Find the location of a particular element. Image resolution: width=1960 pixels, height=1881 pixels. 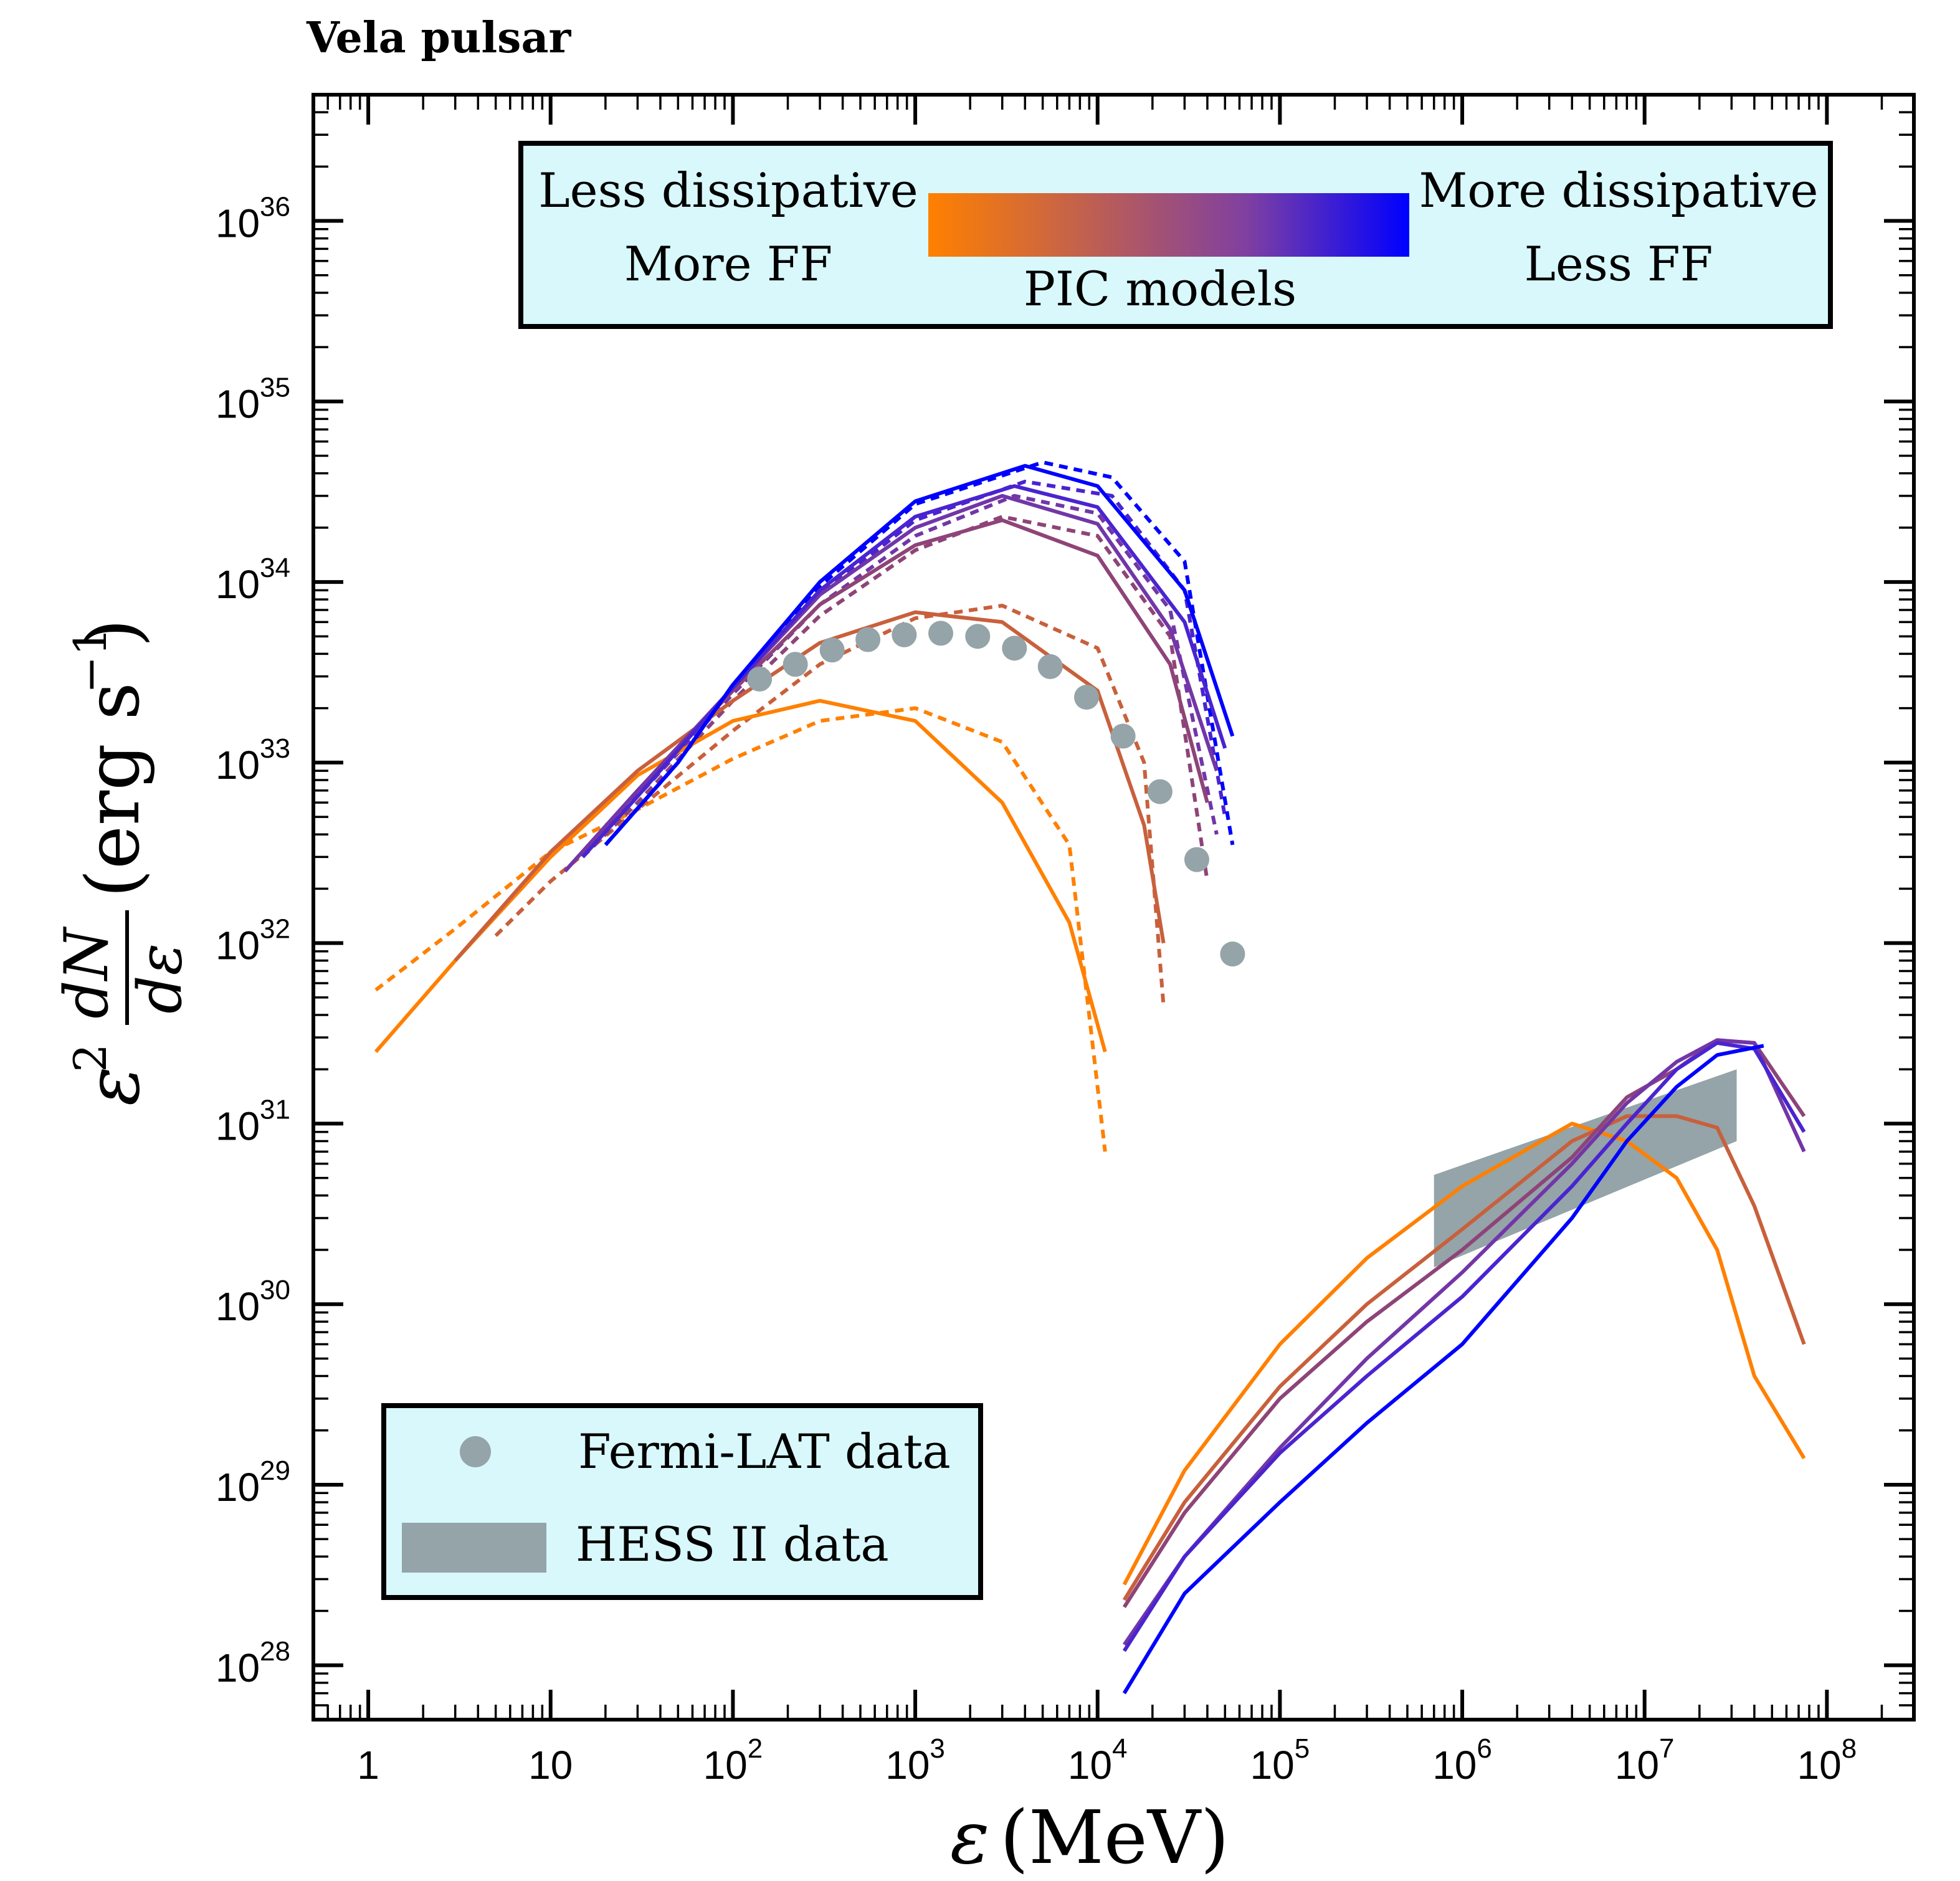

x-tick-label: 10⁵ is located at coordinates (1280, 1760).